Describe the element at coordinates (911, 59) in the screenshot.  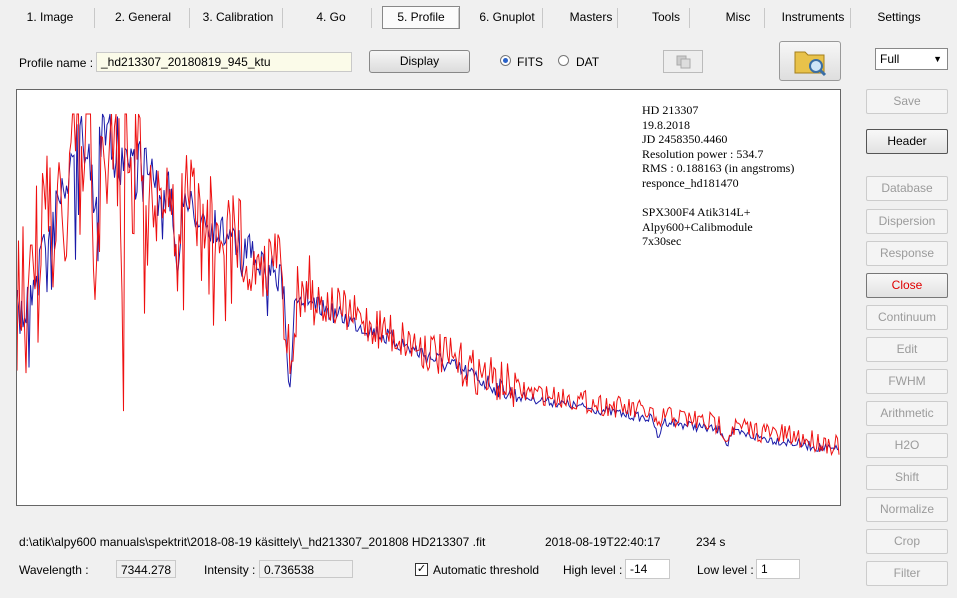
I see `zoom-dropdown: Full ▼` at that location.